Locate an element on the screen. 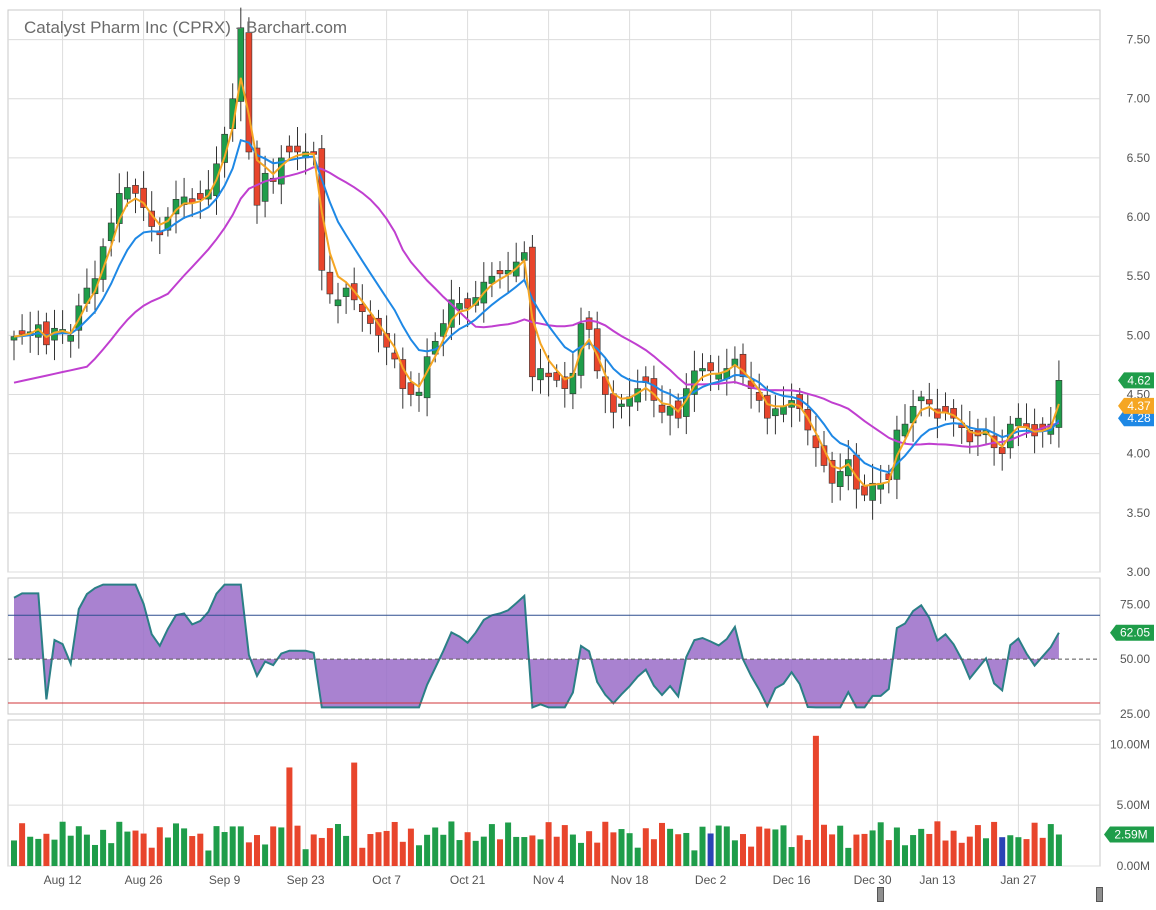 The width and height of the screenshot is (1156, 910). rsi-last-value: 62.05 is located at coordinates (1135, 633).